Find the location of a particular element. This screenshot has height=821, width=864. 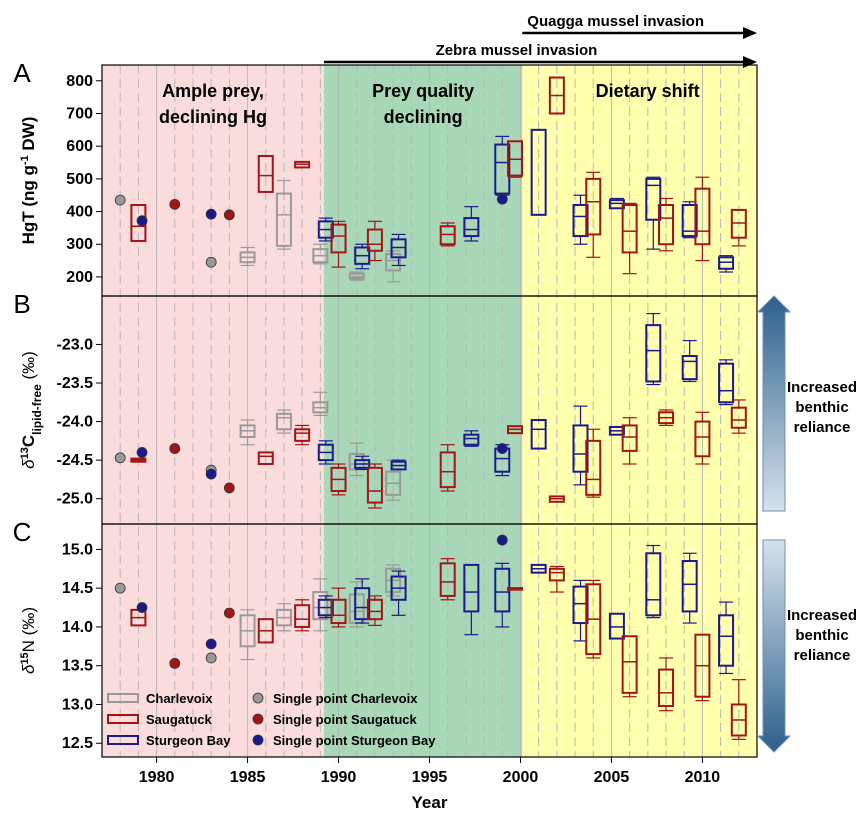

legend-swatch is located at coordinates (123, 719).